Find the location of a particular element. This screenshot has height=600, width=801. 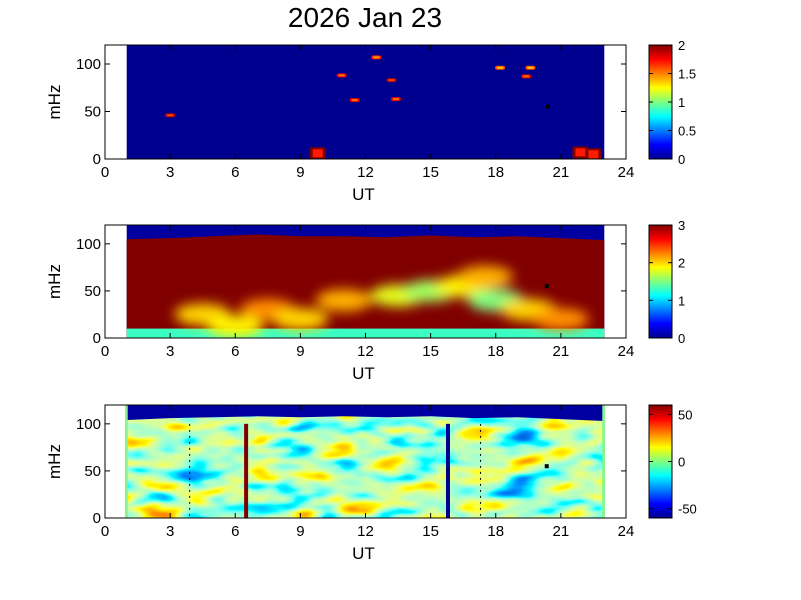

edge-band-right is located at coordinates (603, 461).